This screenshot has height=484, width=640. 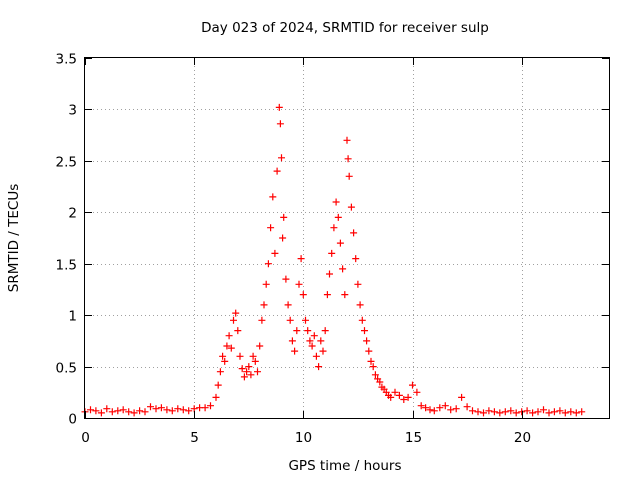 What do you see at coordinates (85, 438) in the screenshot?
I see `x-tick-label: 0` at bounding box center [85, 438].